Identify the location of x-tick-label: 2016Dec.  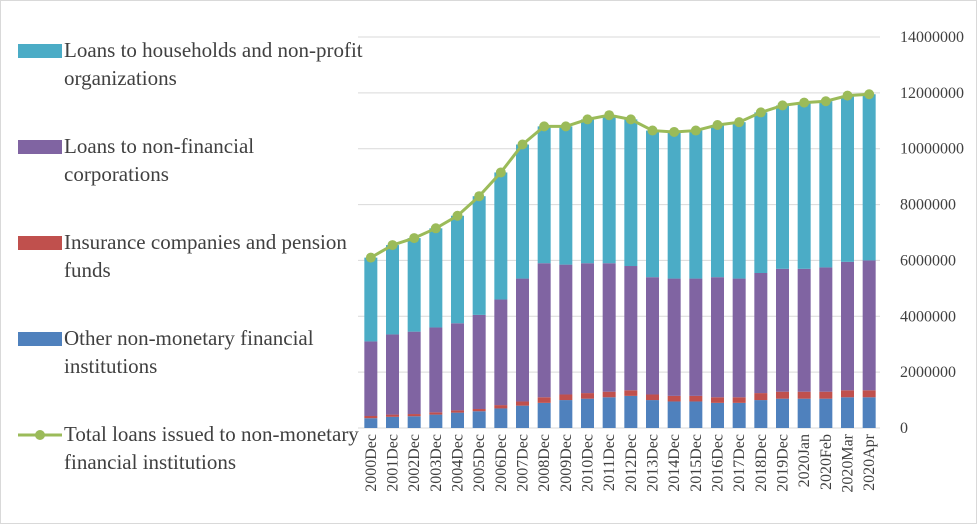
(718, 463).